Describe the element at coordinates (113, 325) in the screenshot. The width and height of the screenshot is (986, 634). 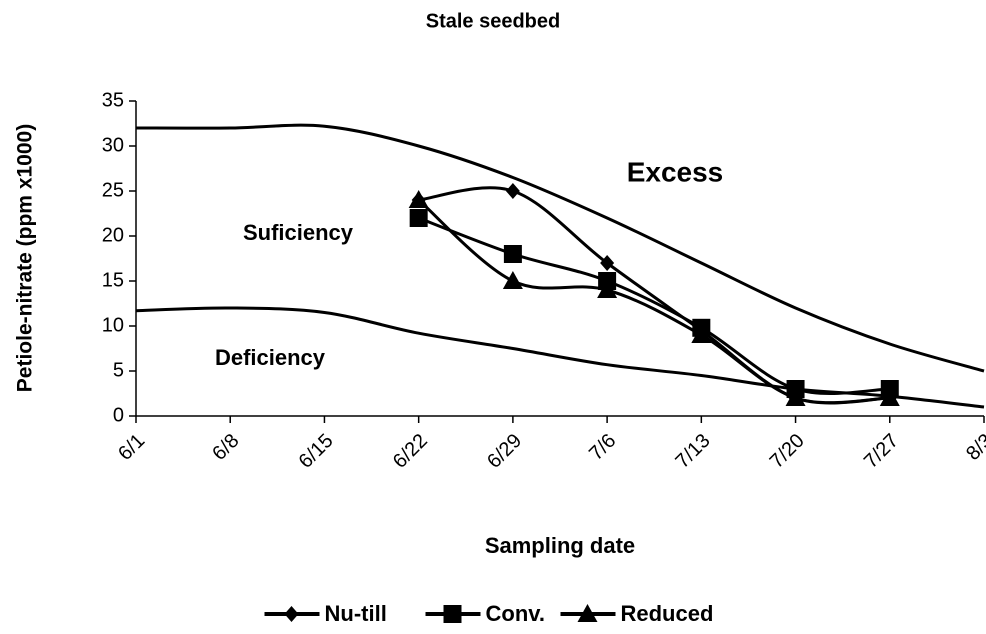
I see `y-tick-label: 10` at that location.